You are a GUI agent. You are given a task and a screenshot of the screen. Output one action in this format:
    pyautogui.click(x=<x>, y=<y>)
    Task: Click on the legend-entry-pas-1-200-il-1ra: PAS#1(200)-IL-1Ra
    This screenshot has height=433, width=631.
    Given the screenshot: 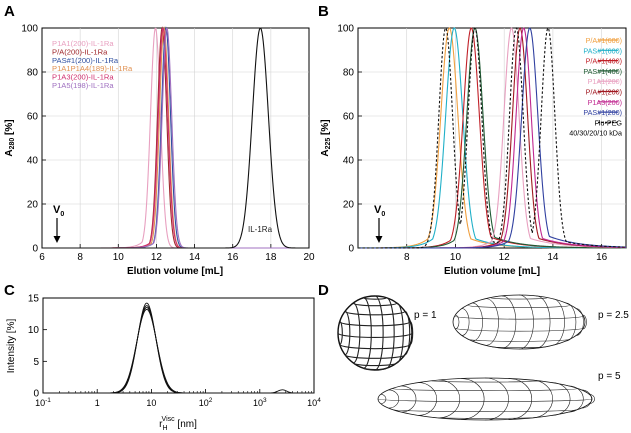 What is the action you would take?
    pyautogui.click(x=85, y=60)
    